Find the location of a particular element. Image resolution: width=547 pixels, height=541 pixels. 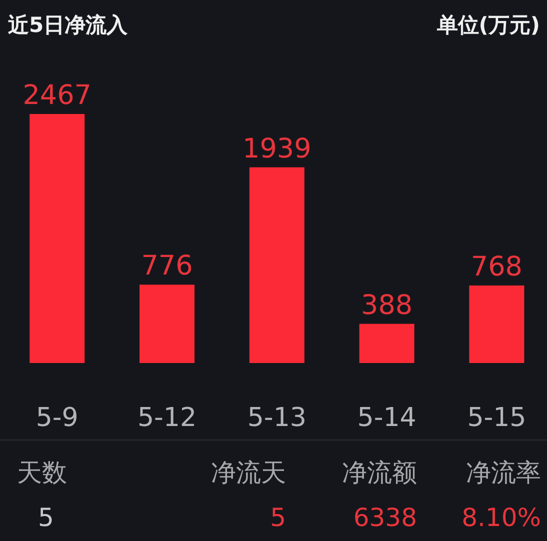

annotation: 天数 is located at coordinates (42, 472).